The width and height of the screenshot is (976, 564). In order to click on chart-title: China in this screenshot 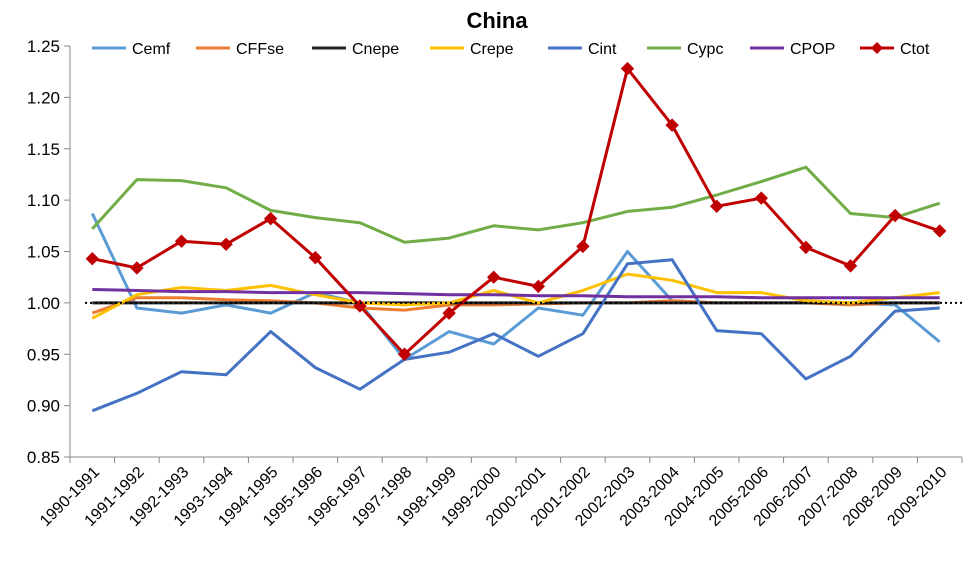, I will do `click(497, 20)`.